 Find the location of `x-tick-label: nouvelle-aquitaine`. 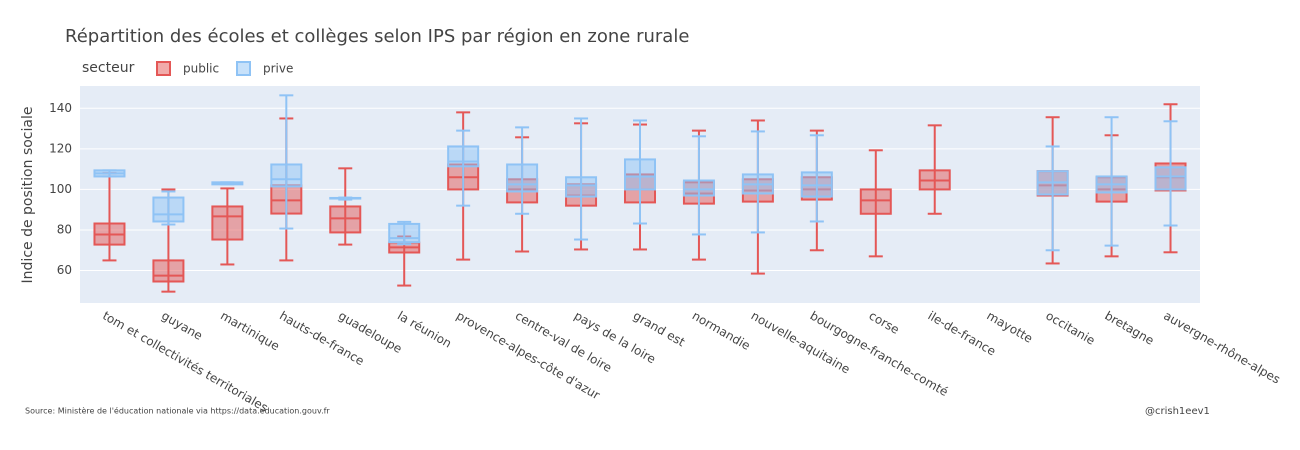

x-tick-label: nouvelle-aquitaine is located at coordinates (801, 343).